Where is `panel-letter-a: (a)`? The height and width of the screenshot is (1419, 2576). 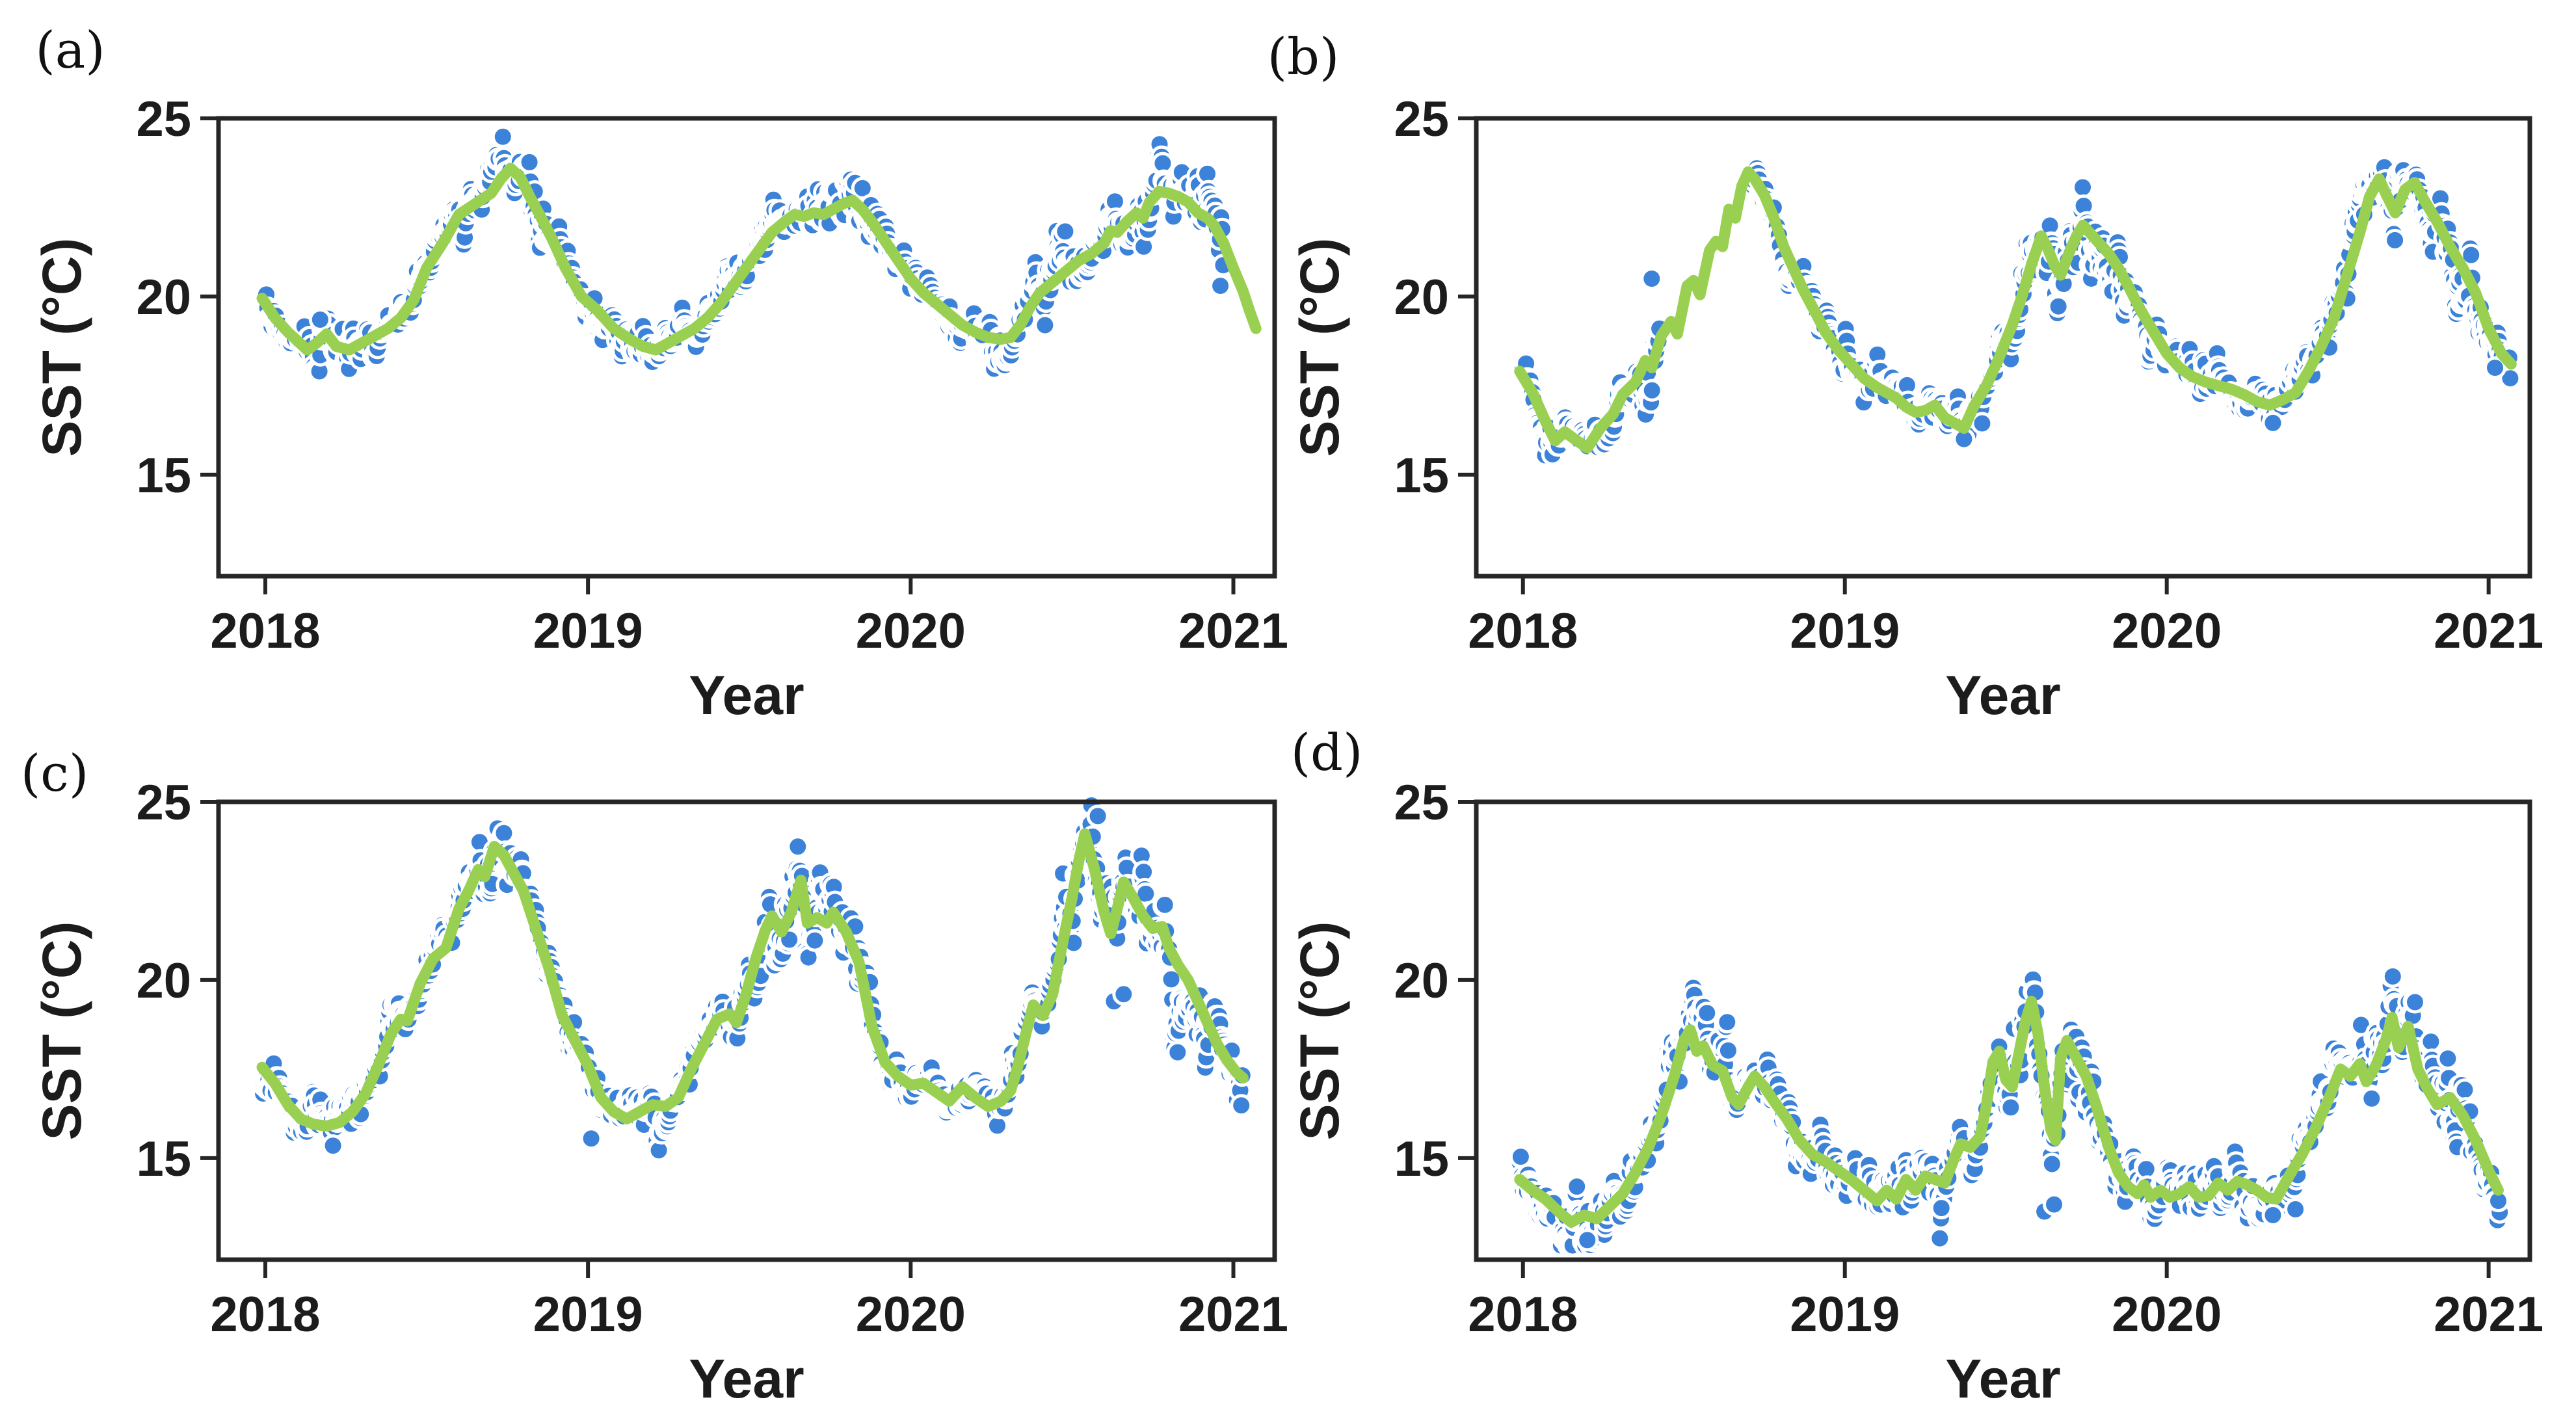 panel-letter-a: (a) is located at coordinates (70, 50).